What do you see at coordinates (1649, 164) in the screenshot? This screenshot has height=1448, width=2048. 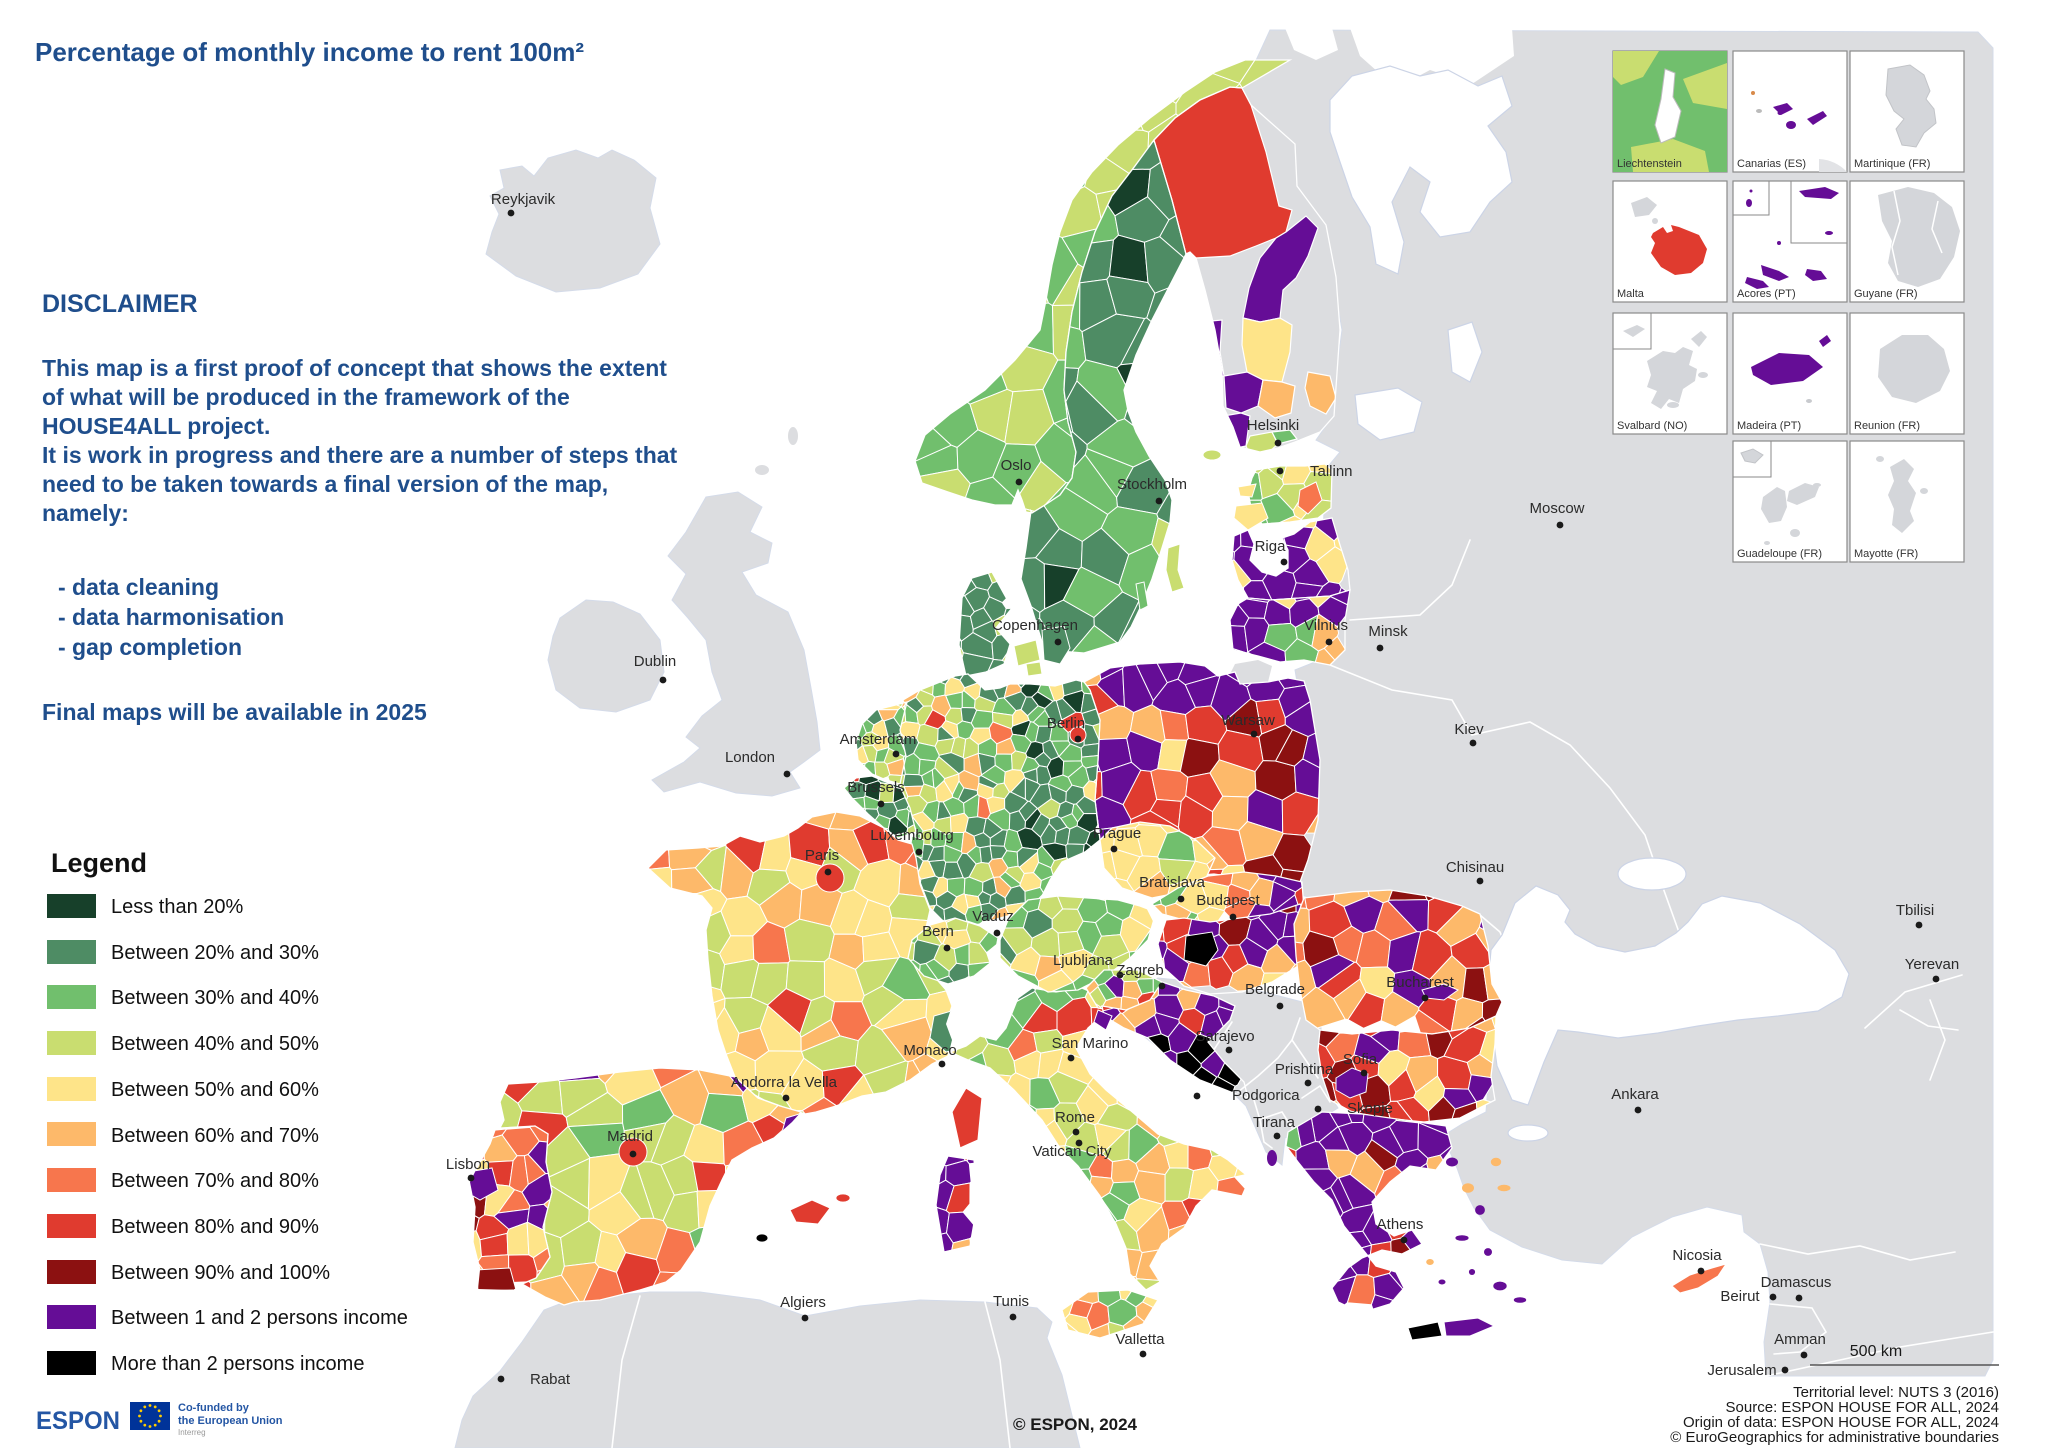 I see `svg-text: Liechtenstein` at bounding box center [1649, 164].